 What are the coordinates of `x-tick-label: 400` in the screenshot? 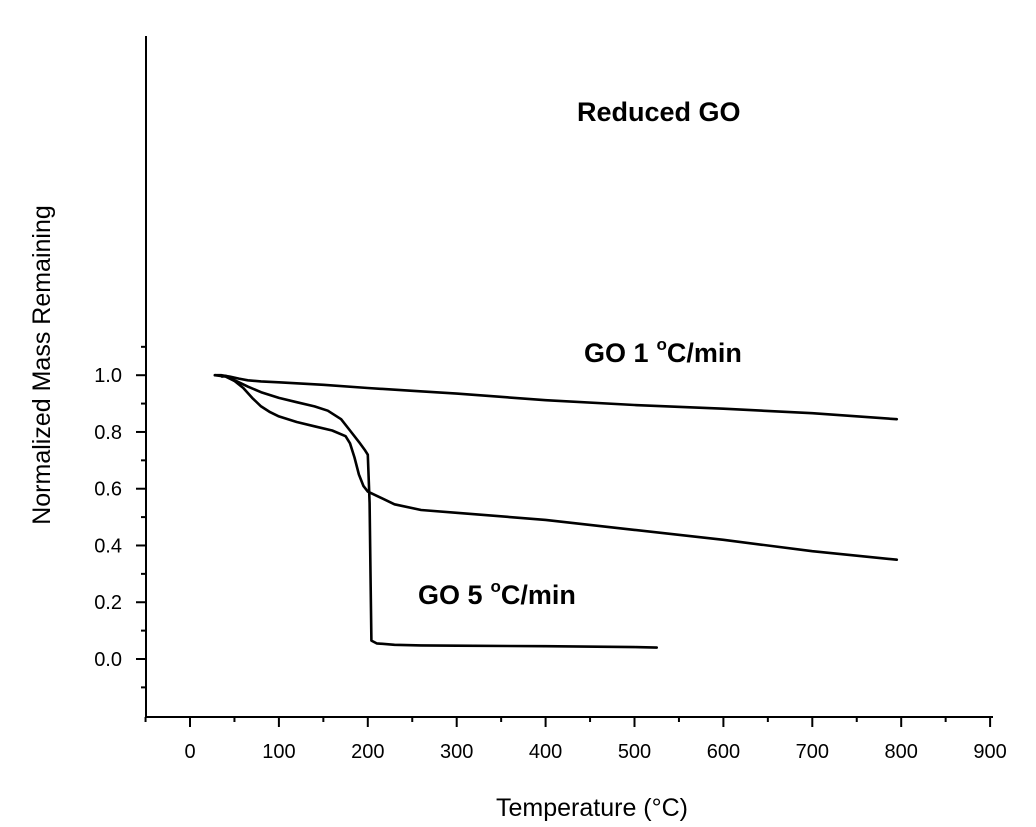 It's located at (545, 752).